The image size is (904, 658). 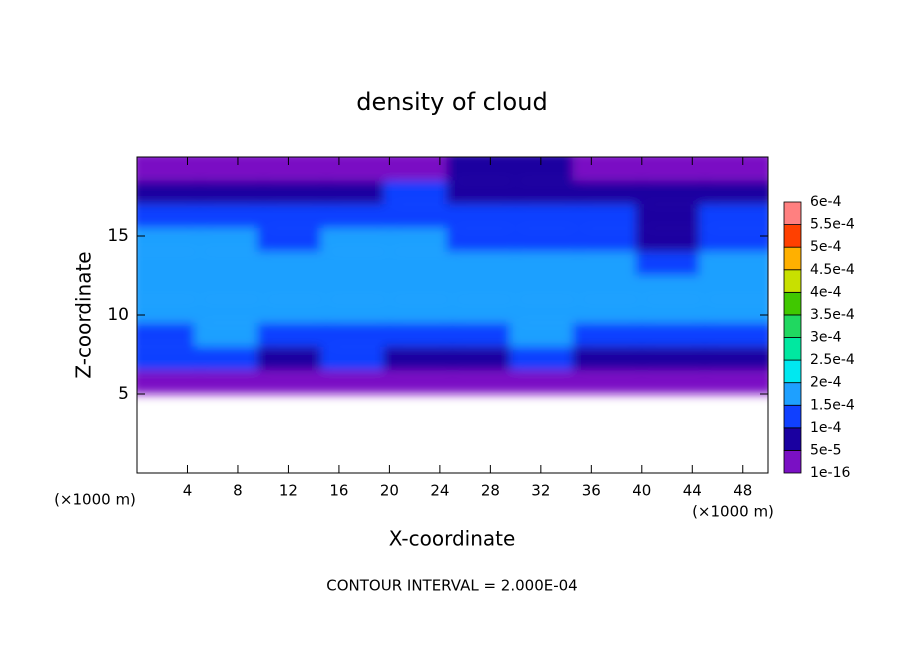 I want to click on y-tick-label: 5, so click(x=123, y=394).